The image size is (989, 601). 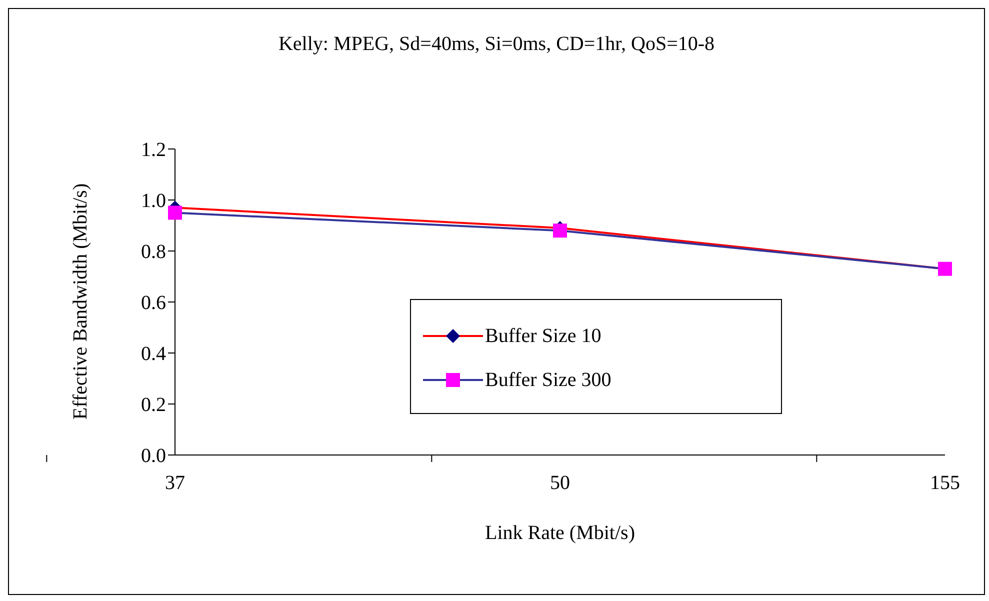 I want to click on y-tick-label: 0.4, so click(x=153, y=354).